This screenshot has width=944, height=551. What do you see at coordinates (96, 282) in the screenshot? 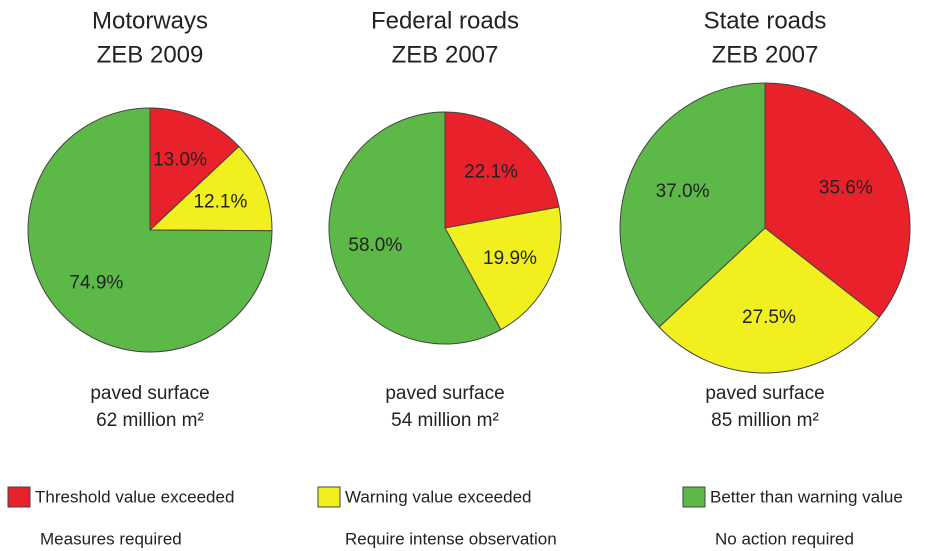
I see `slice-label: 74.9%` at bounding box center [96, 282].